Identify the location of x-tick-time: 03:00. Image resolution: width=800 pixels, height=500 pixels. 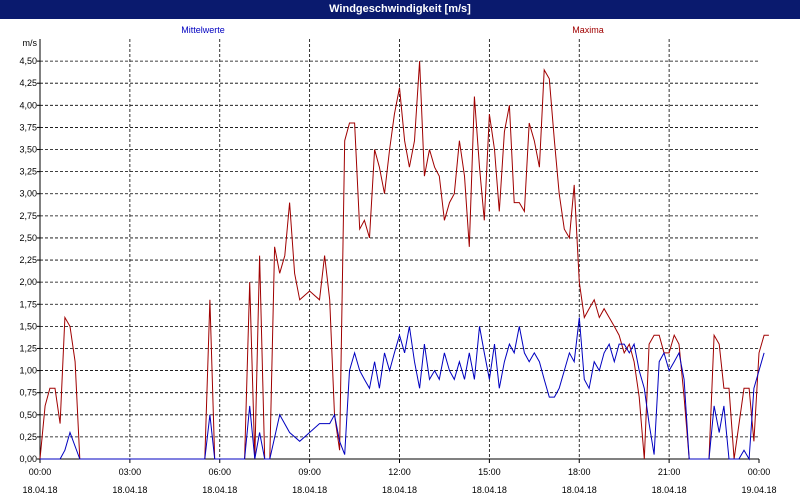
(130, 472).